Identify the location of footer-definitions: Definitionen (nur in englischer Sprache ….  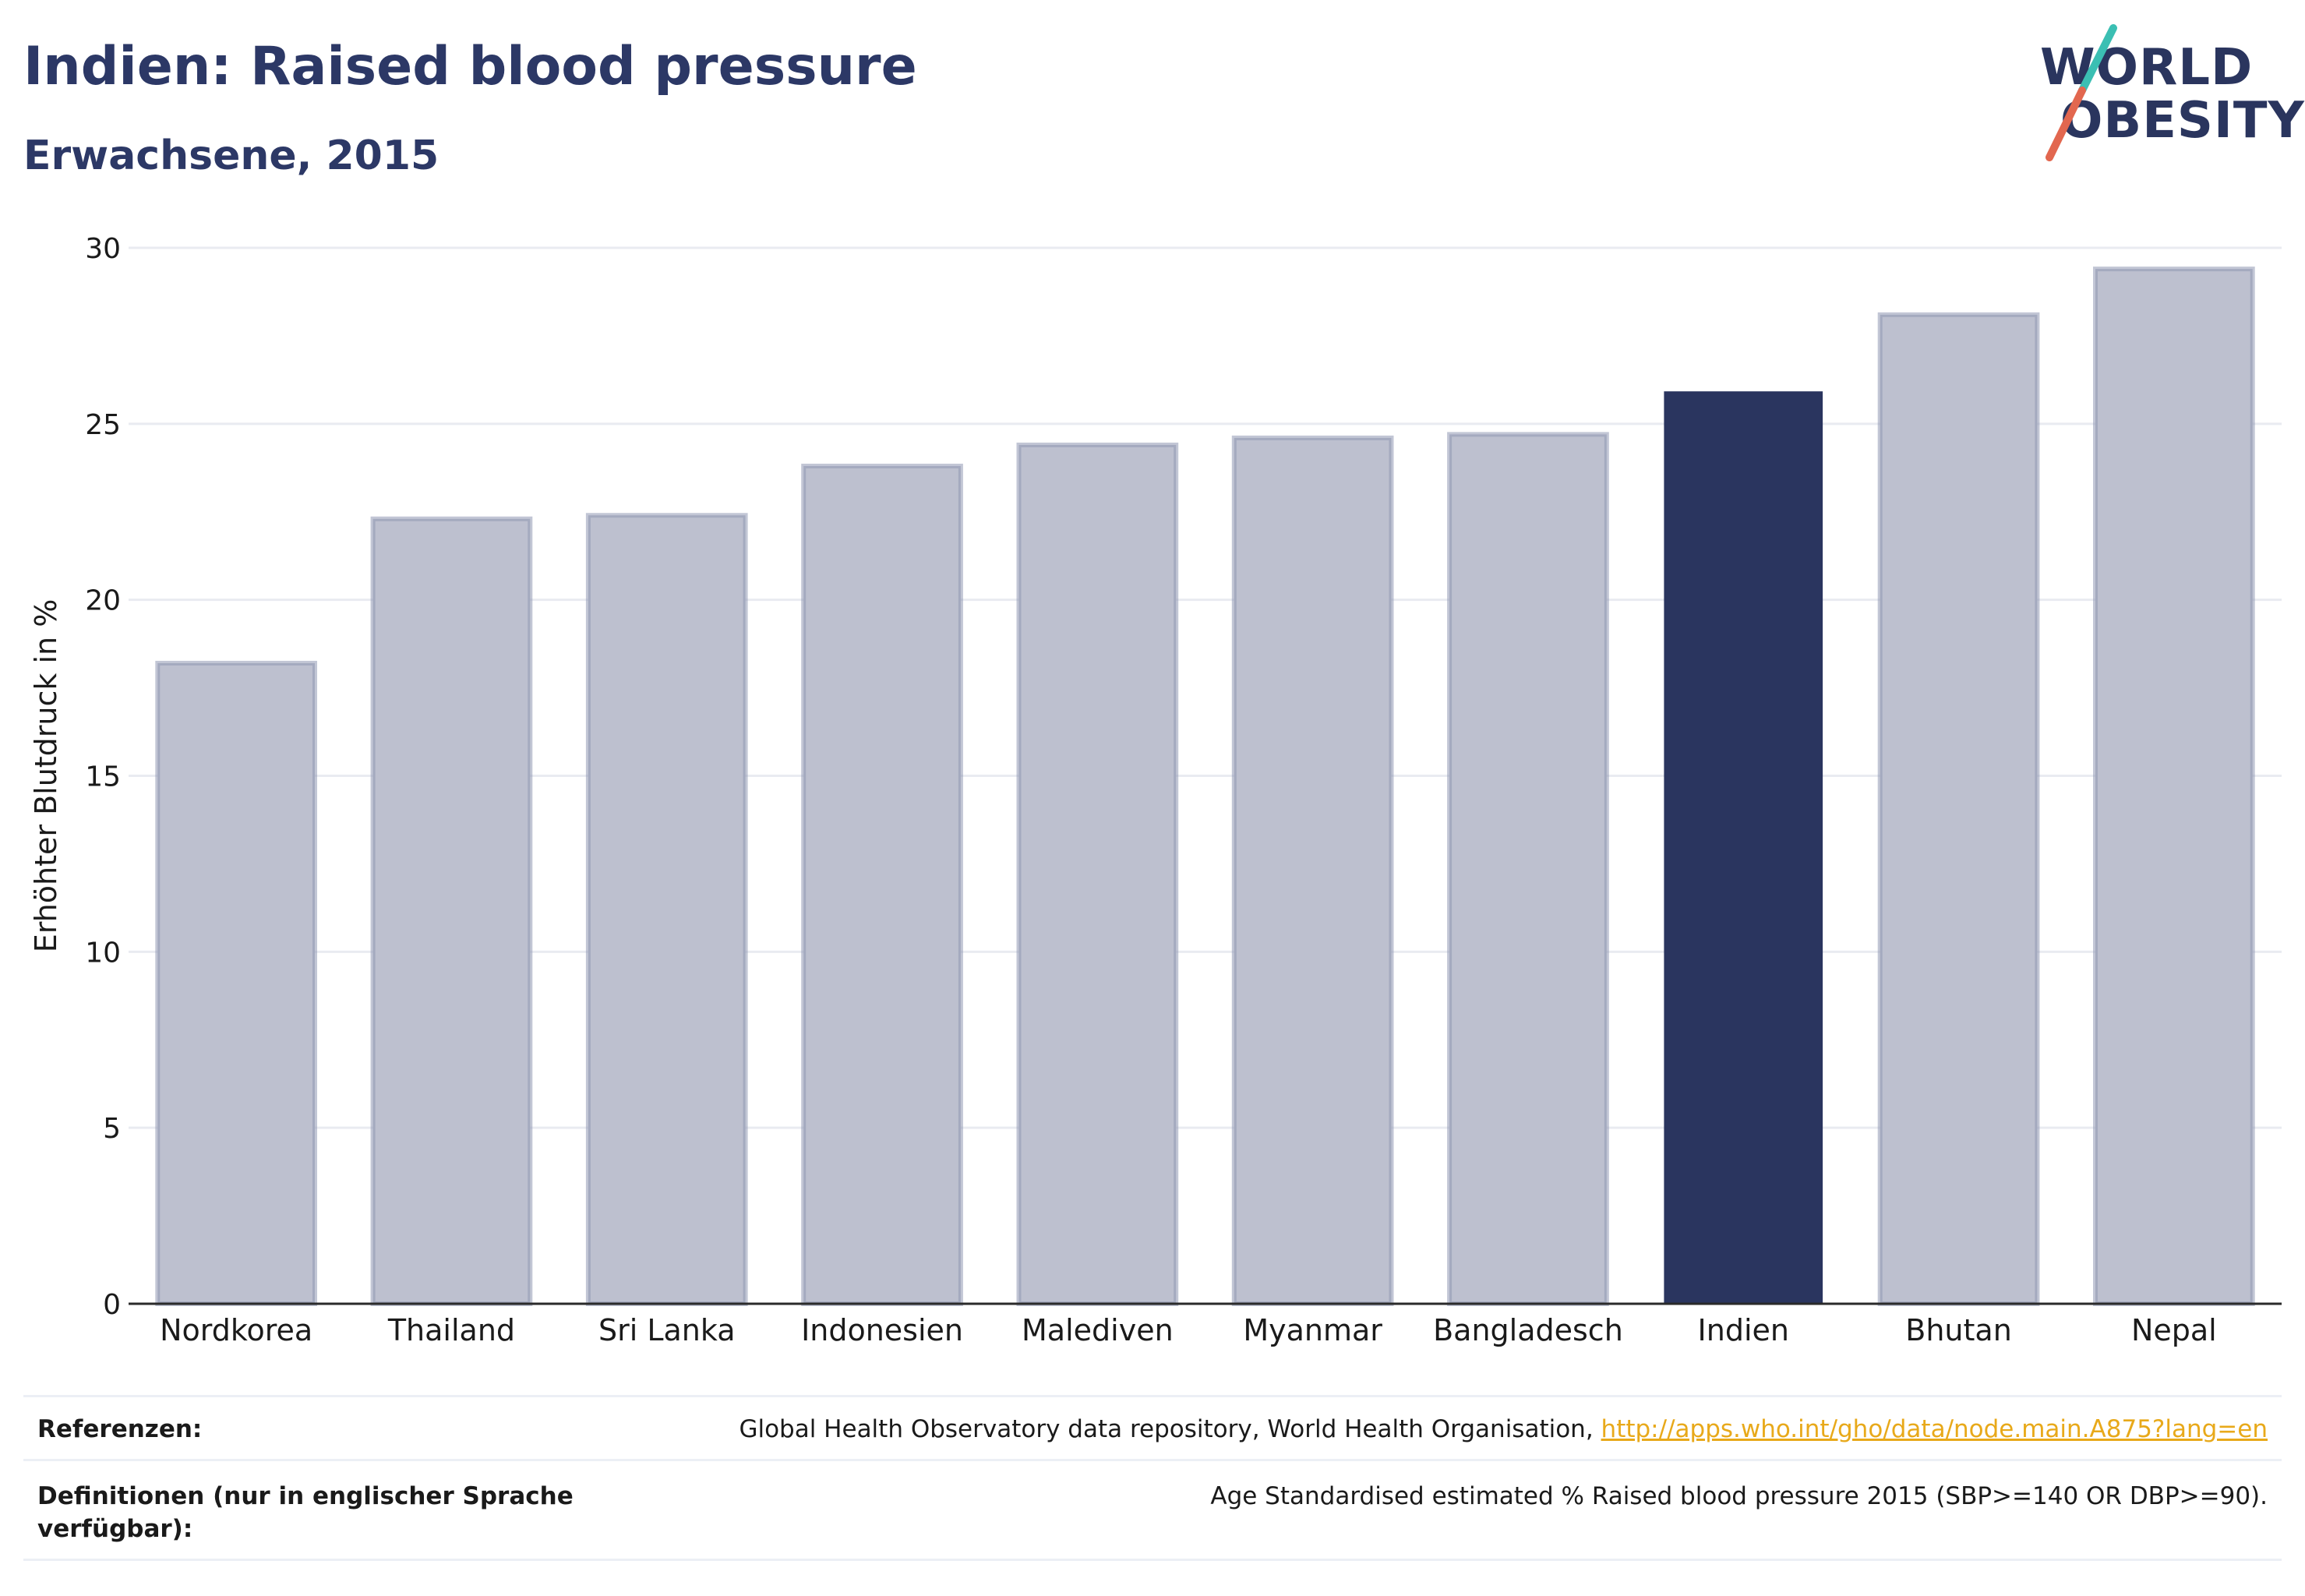
(1152, 1510).